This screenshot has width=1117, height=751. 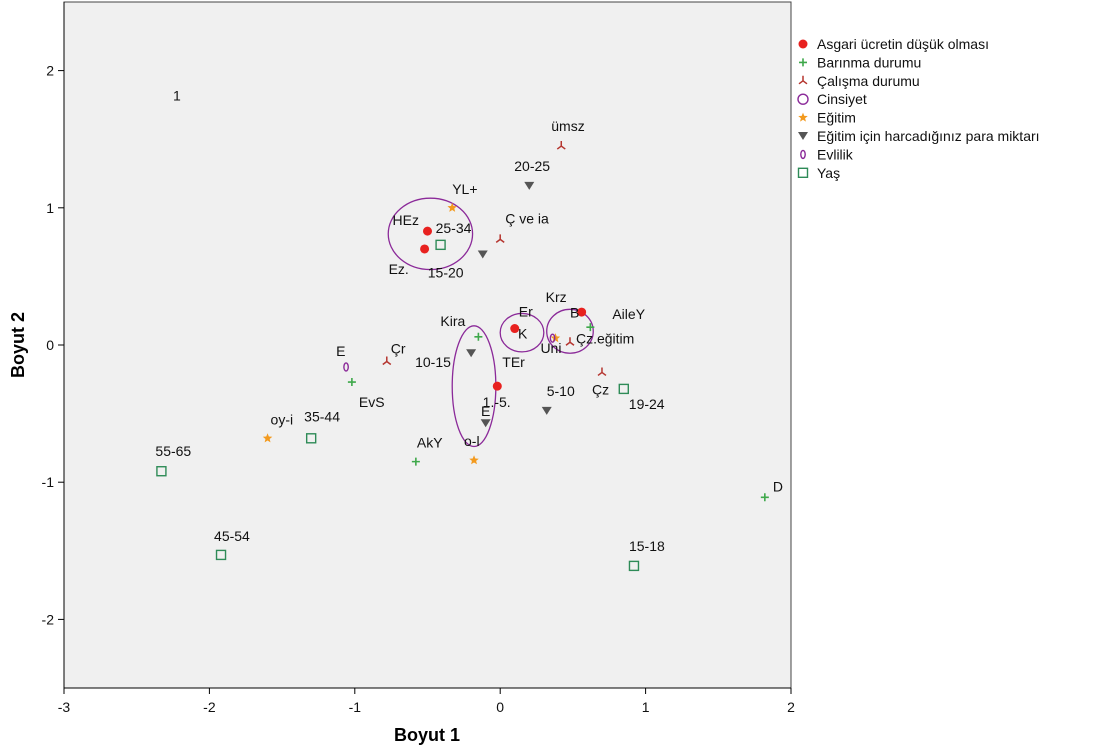 I want to click on point-label-ter: TEr, so click(x=513, y=362).